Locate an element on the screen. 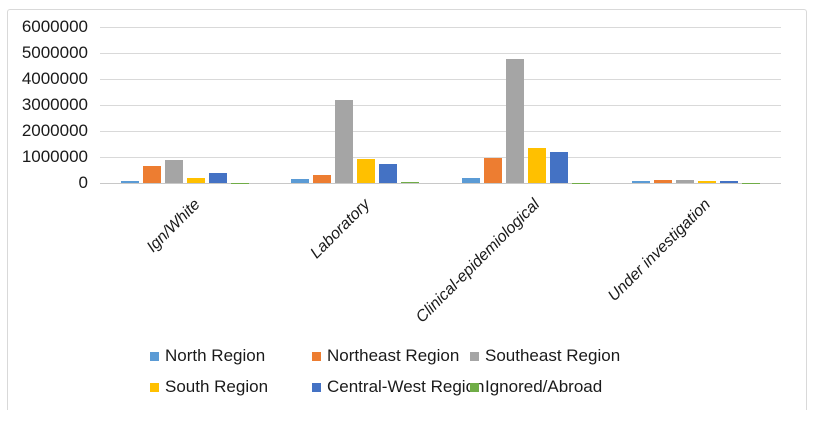  x-axis-label-ign-white: Ign/White is located at coordinates (173, 226).